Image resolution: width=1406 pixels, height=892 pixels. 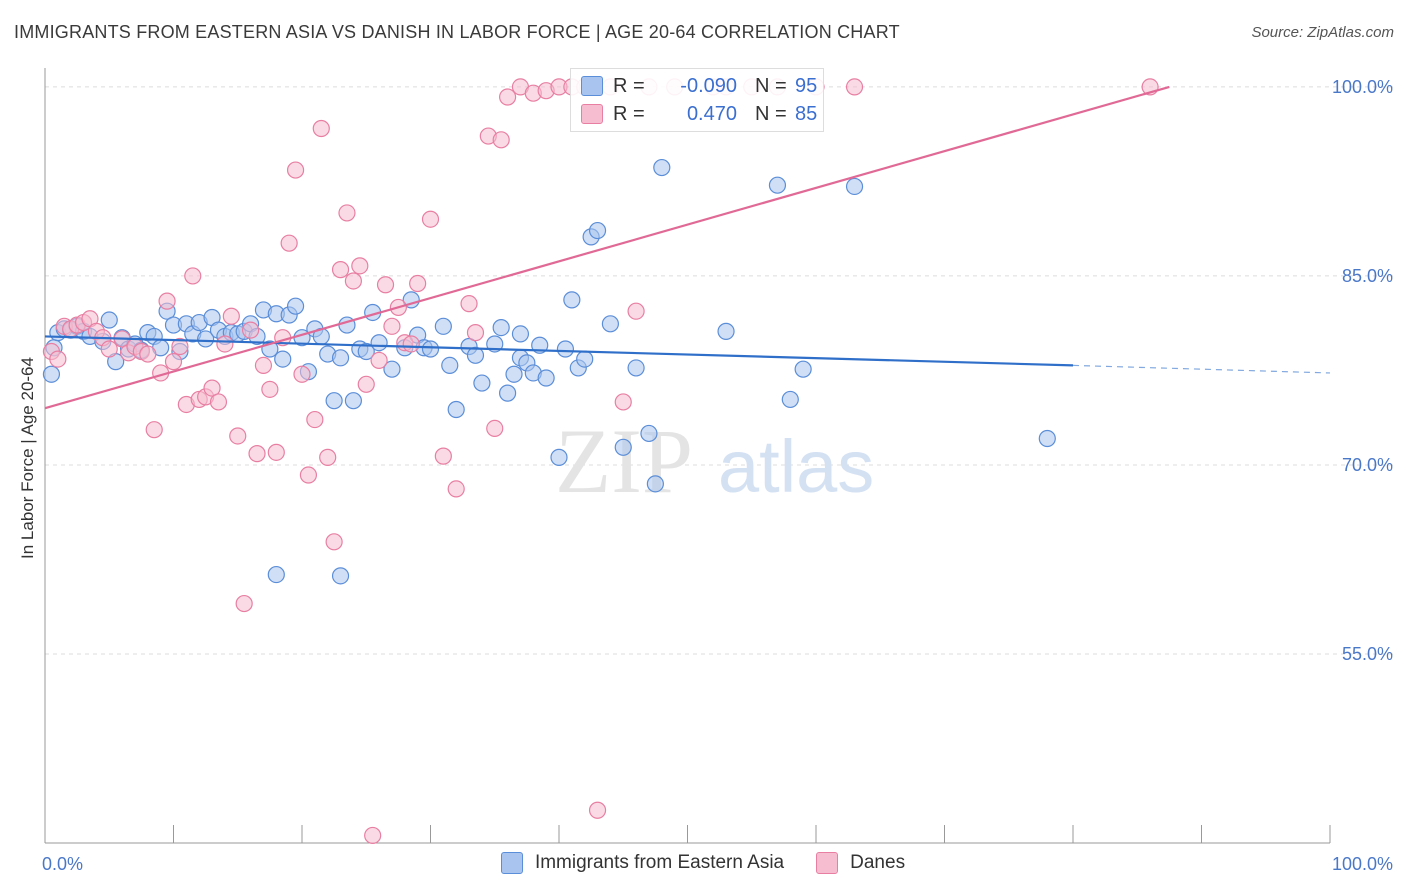 I want to click on legend-item-immigrants: Immigrants from Eastern Asia, so click(x=642, y=863).